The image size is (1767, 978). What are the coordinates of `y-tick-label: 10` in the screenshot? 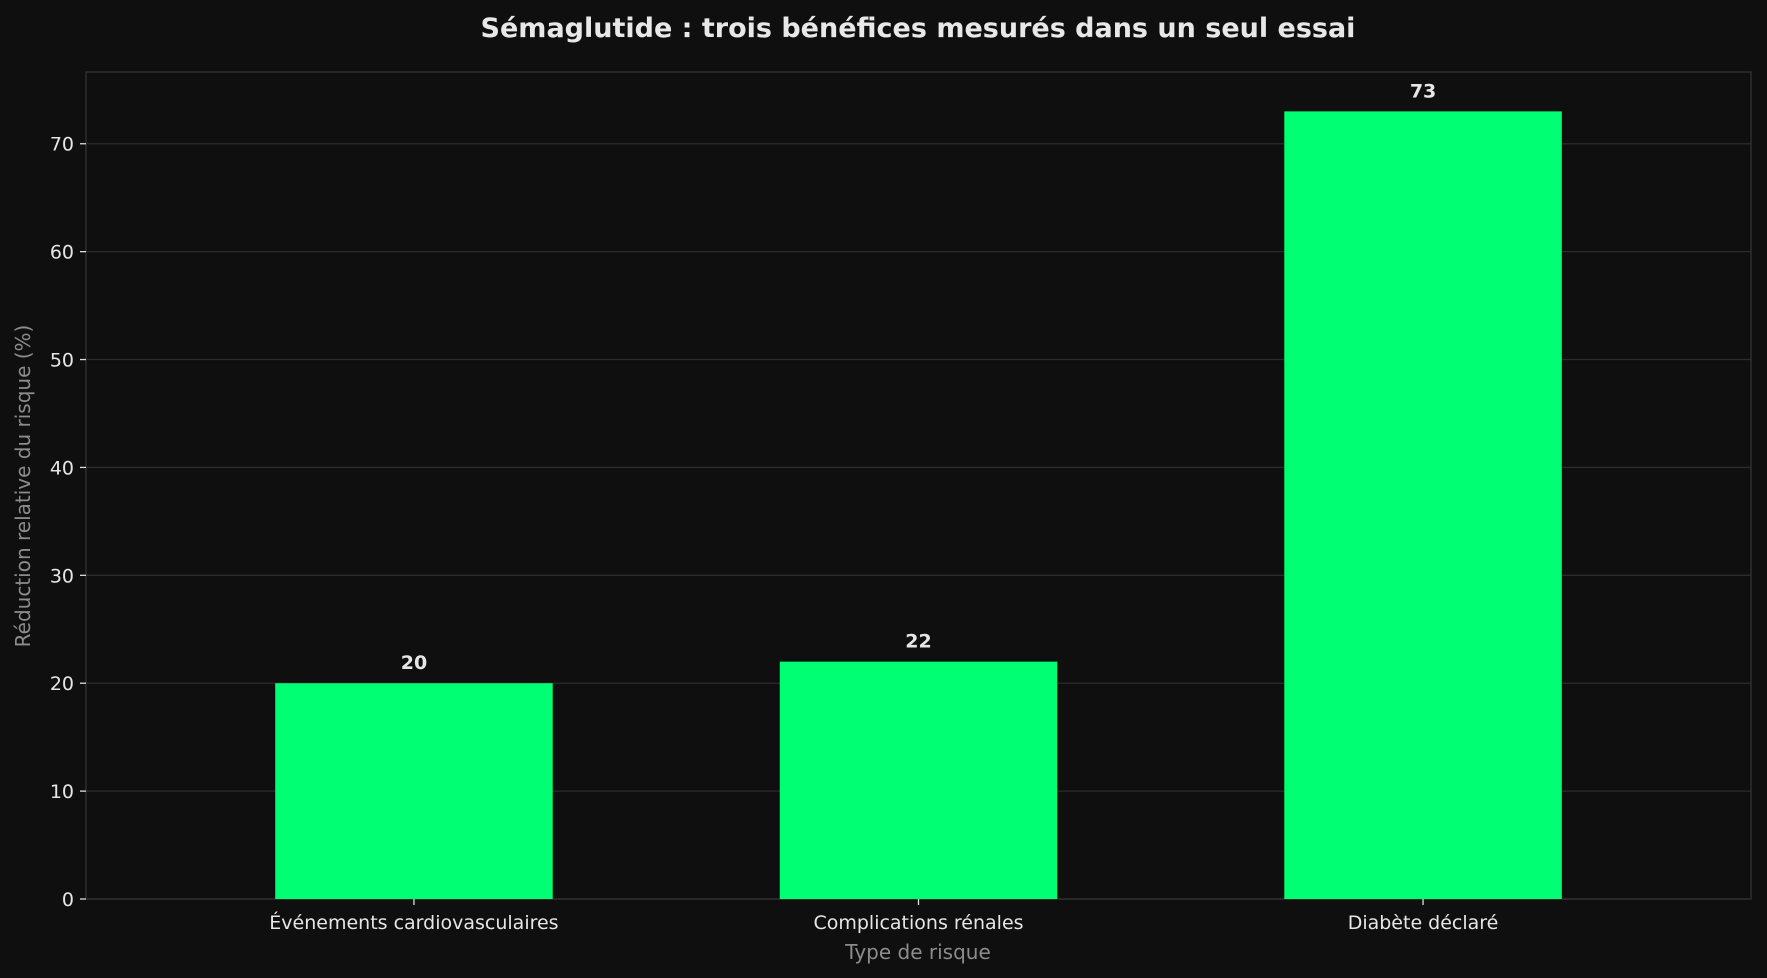 It's located at (62, 792).